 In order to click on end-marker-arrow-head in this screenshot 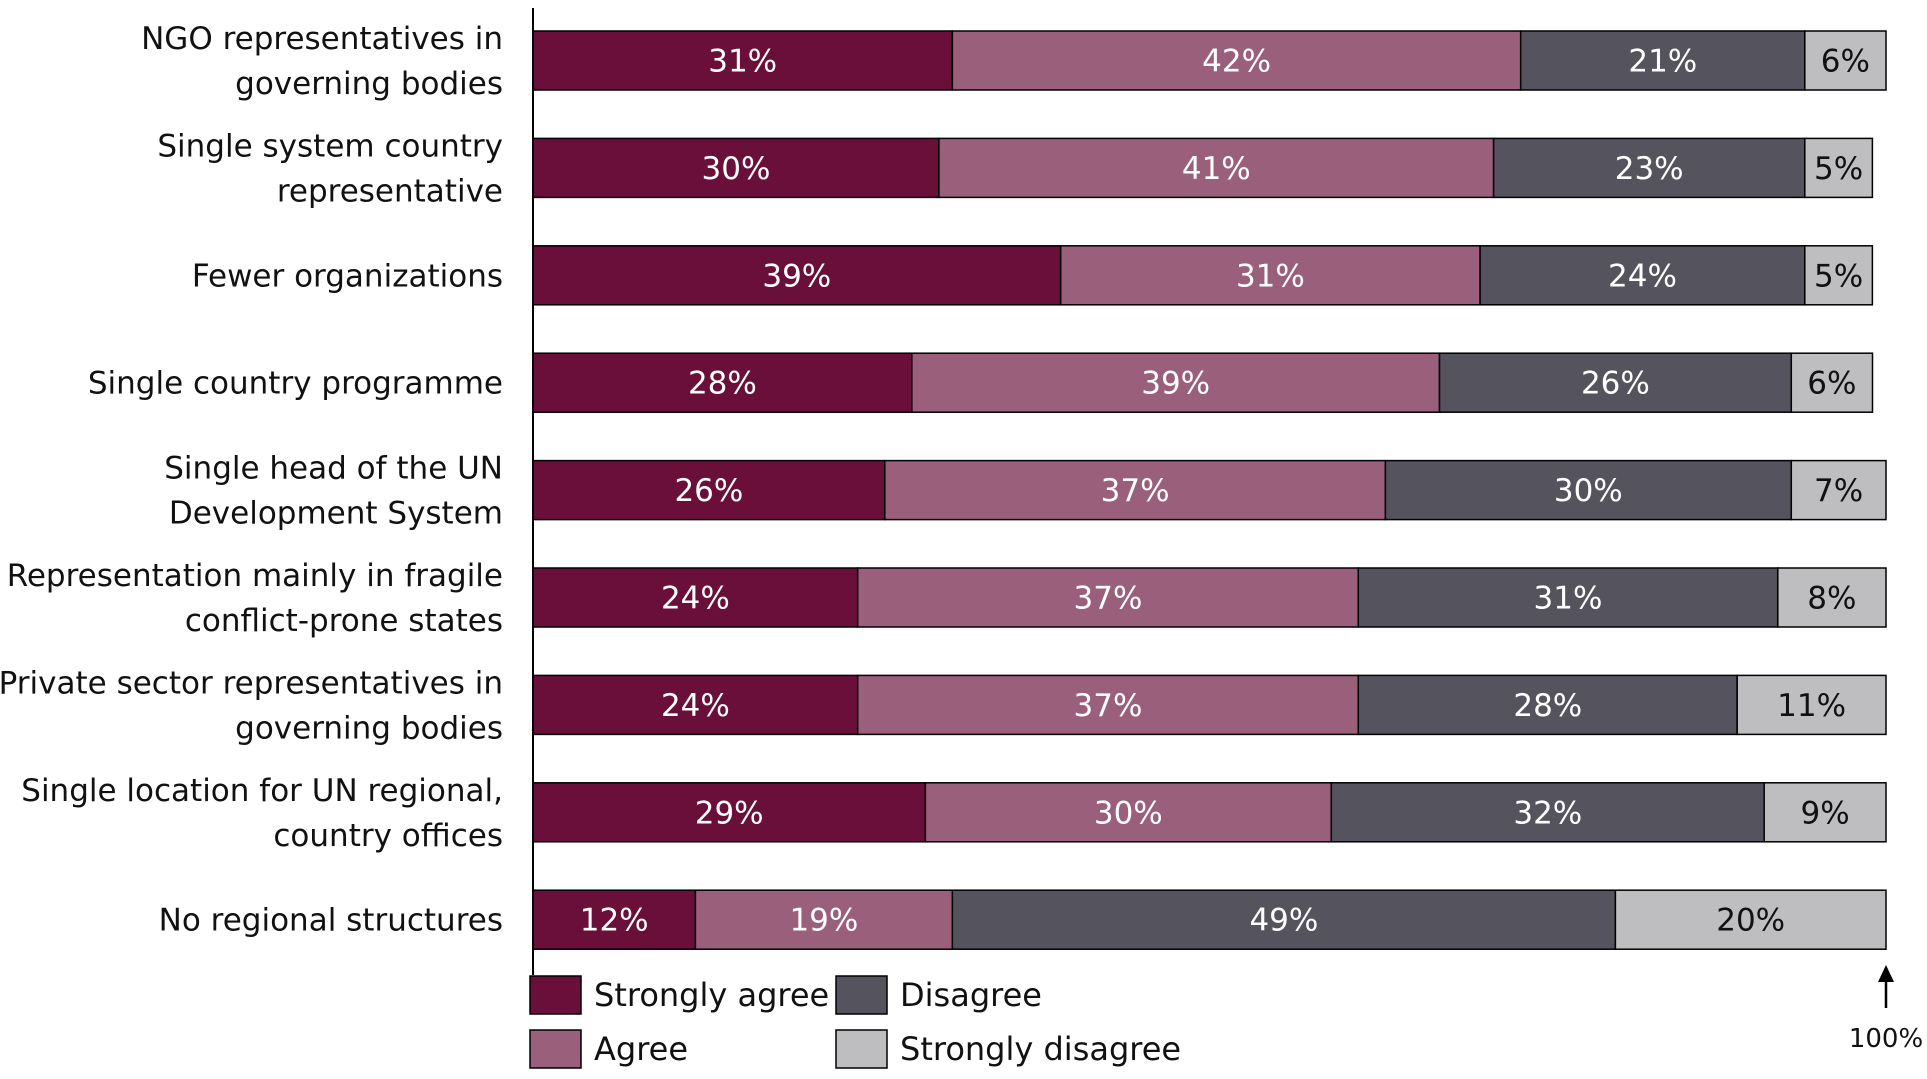, I will do `click(1886, 973)`.